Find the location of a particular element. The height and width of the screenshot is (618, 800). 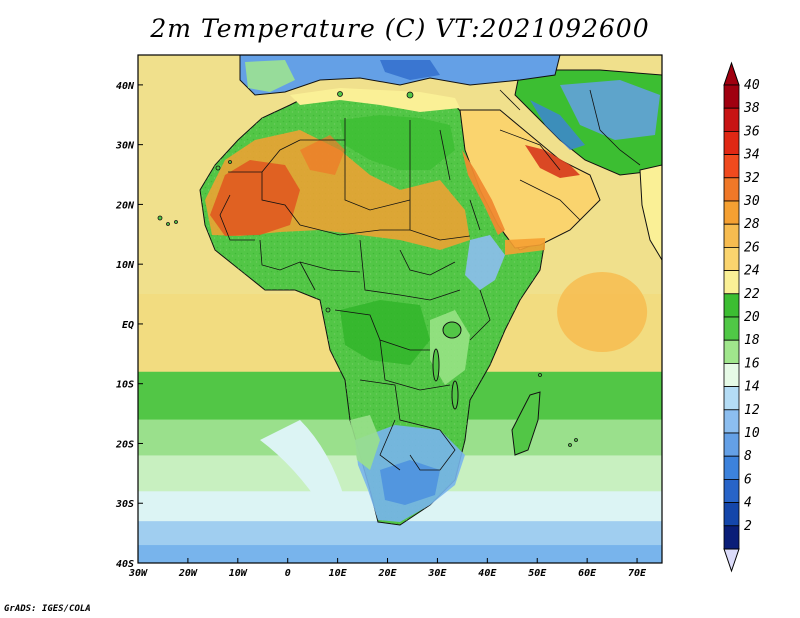

lat-tick-label: 30S is located at coordinates (124, 504).